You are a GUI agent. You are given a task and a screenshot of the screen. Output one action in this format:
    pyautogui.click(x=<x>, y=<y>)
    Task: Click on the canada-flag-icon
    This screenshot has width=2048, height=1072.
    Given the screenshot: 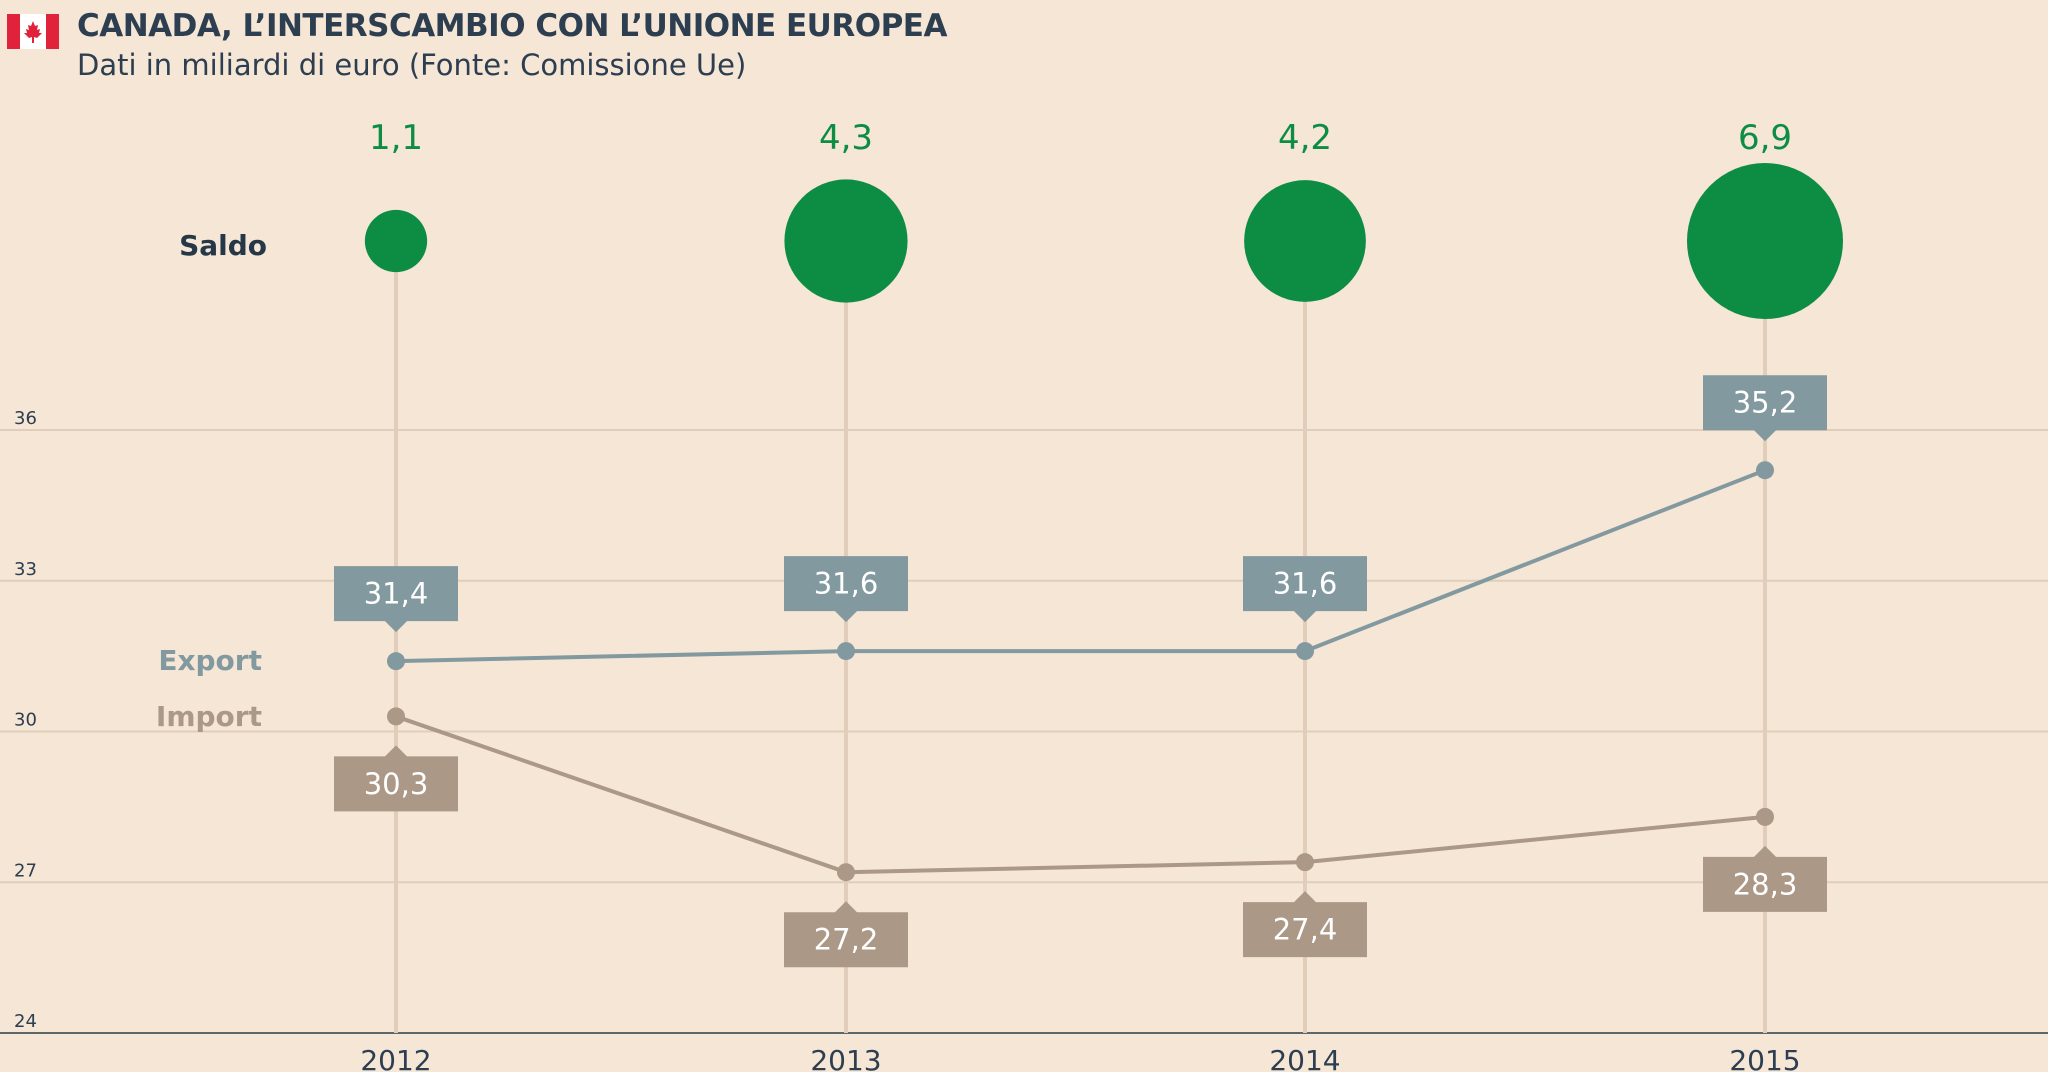 What is the action you would take?
    pyautogui.click(x=33, y=31)
    